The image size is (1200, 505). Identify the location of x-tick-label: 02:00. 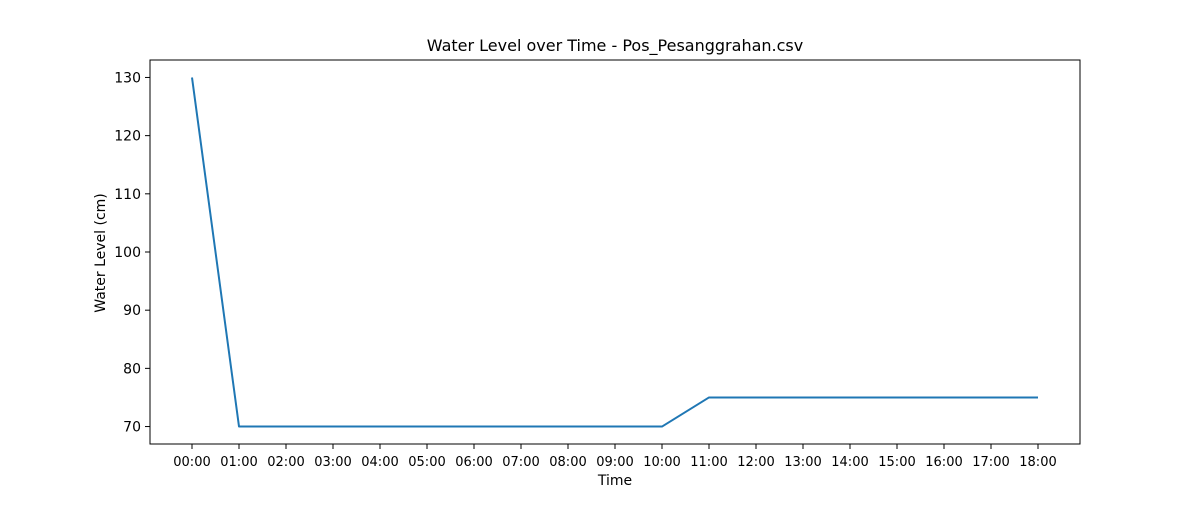
(285, 462).